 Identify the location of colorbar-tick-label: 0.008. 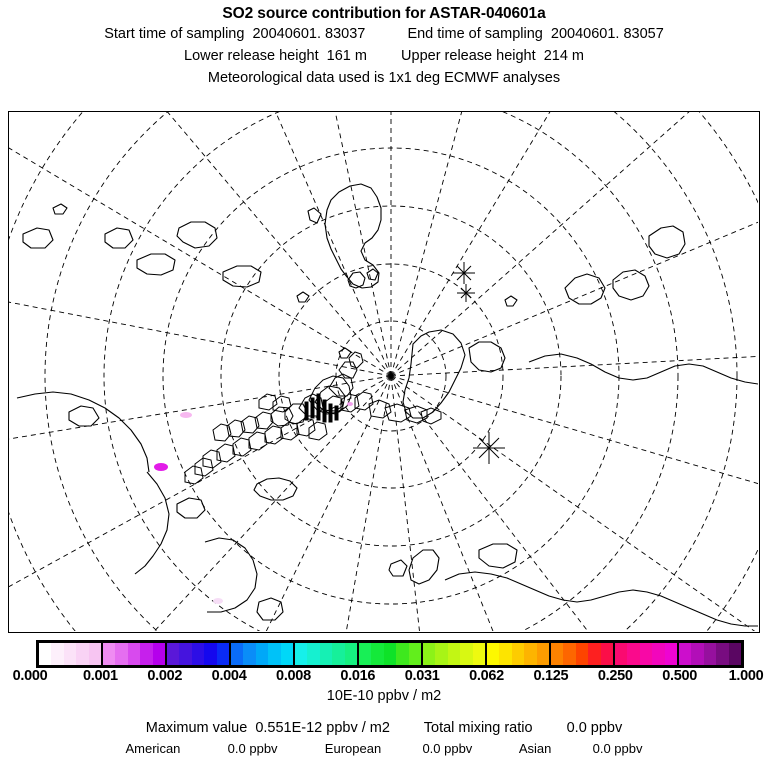
(293, 676).